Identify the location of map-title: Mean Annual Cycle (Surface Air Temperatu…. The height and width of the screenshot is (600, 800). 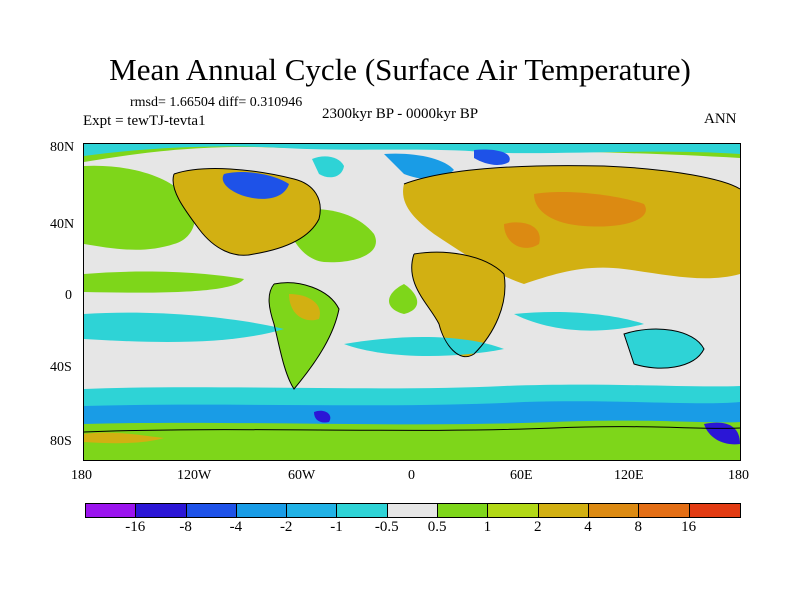
(400, 69).